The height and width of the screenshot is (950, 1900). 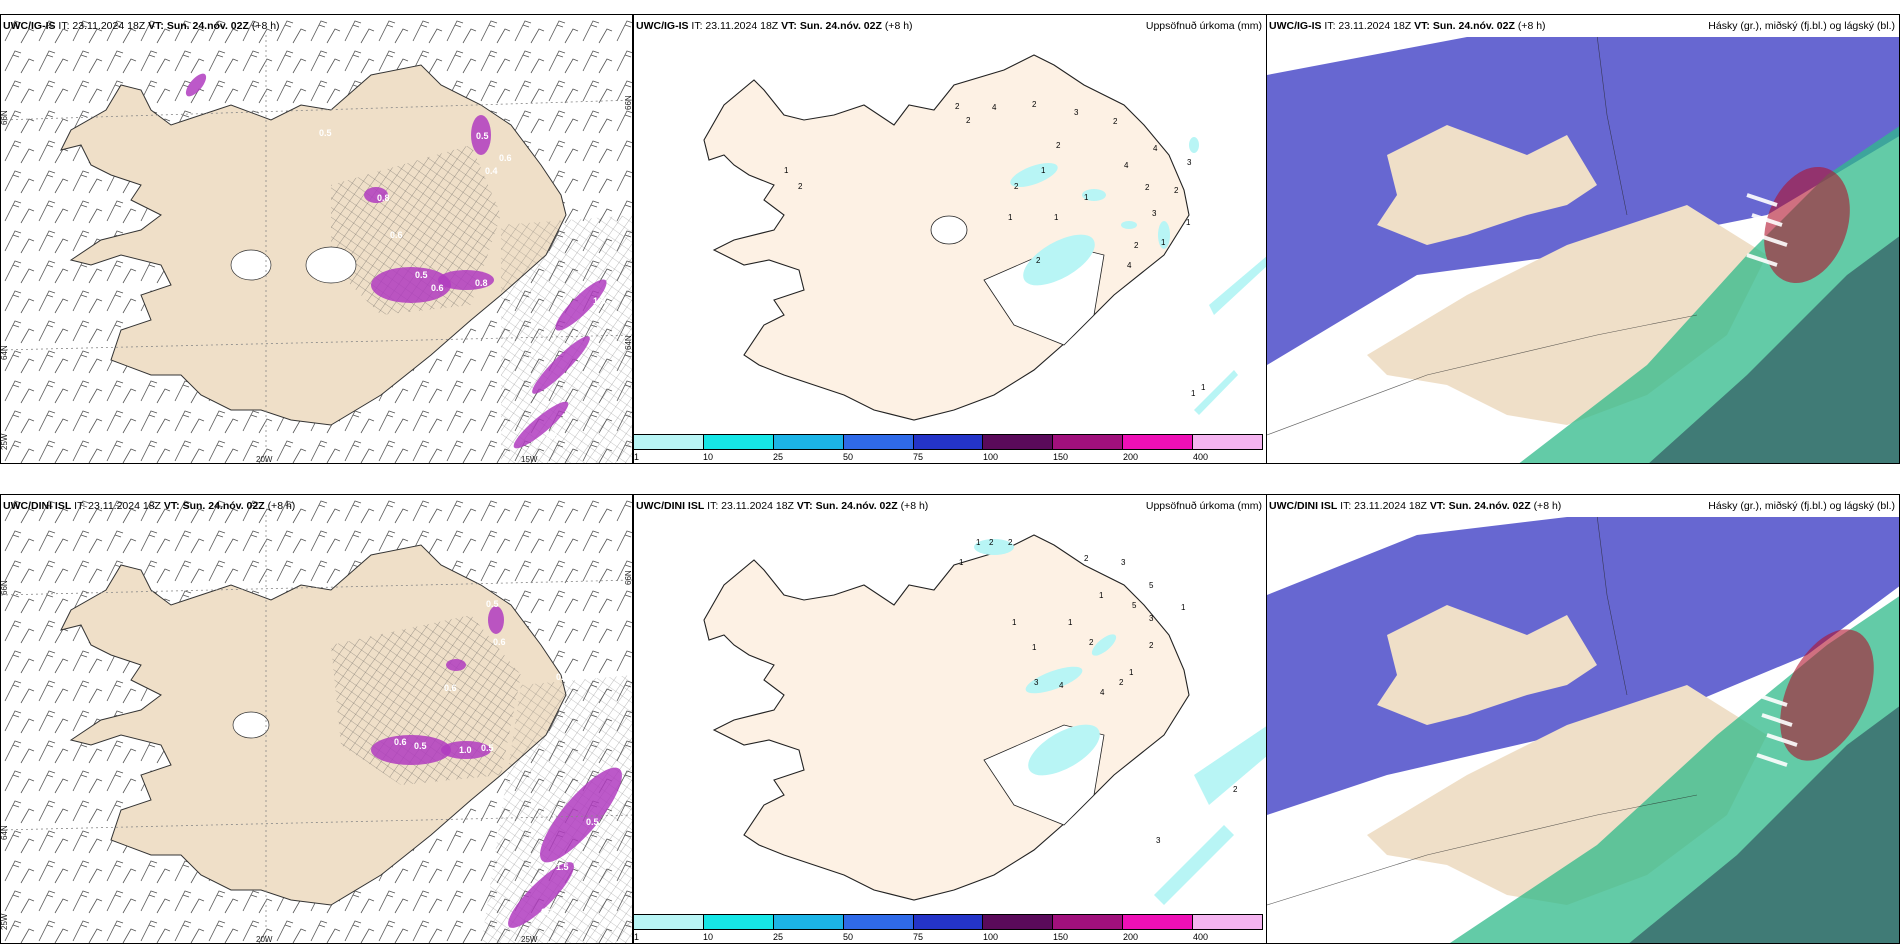 What do you see at coordinates (918, 937) in the screenshot?
I see `colorbar-tick: 75` at bounding box center [918, 937].